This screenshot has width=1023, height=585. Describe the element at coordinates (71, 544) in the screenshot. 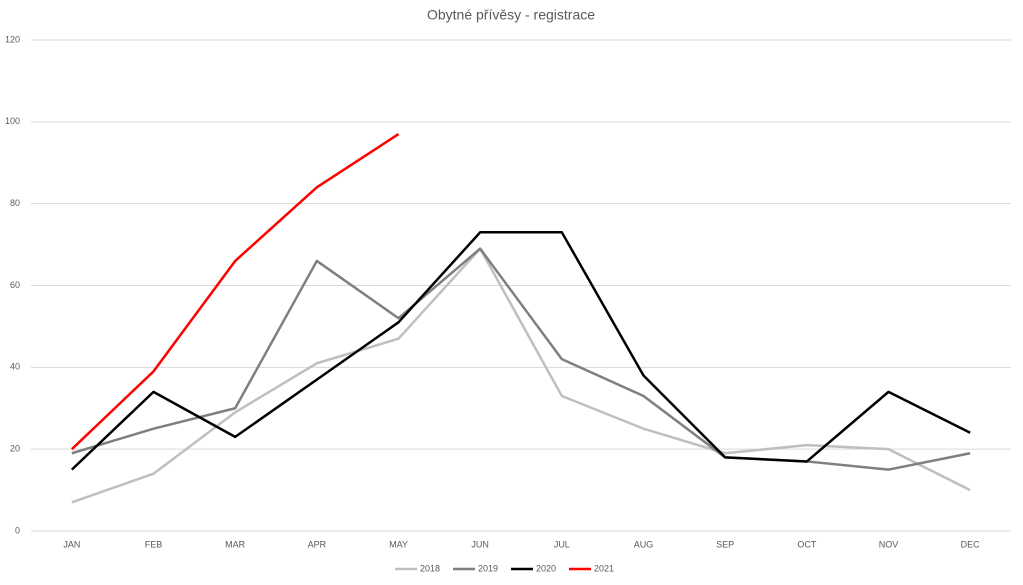

I see `x-tick-label: JAN` at that location.